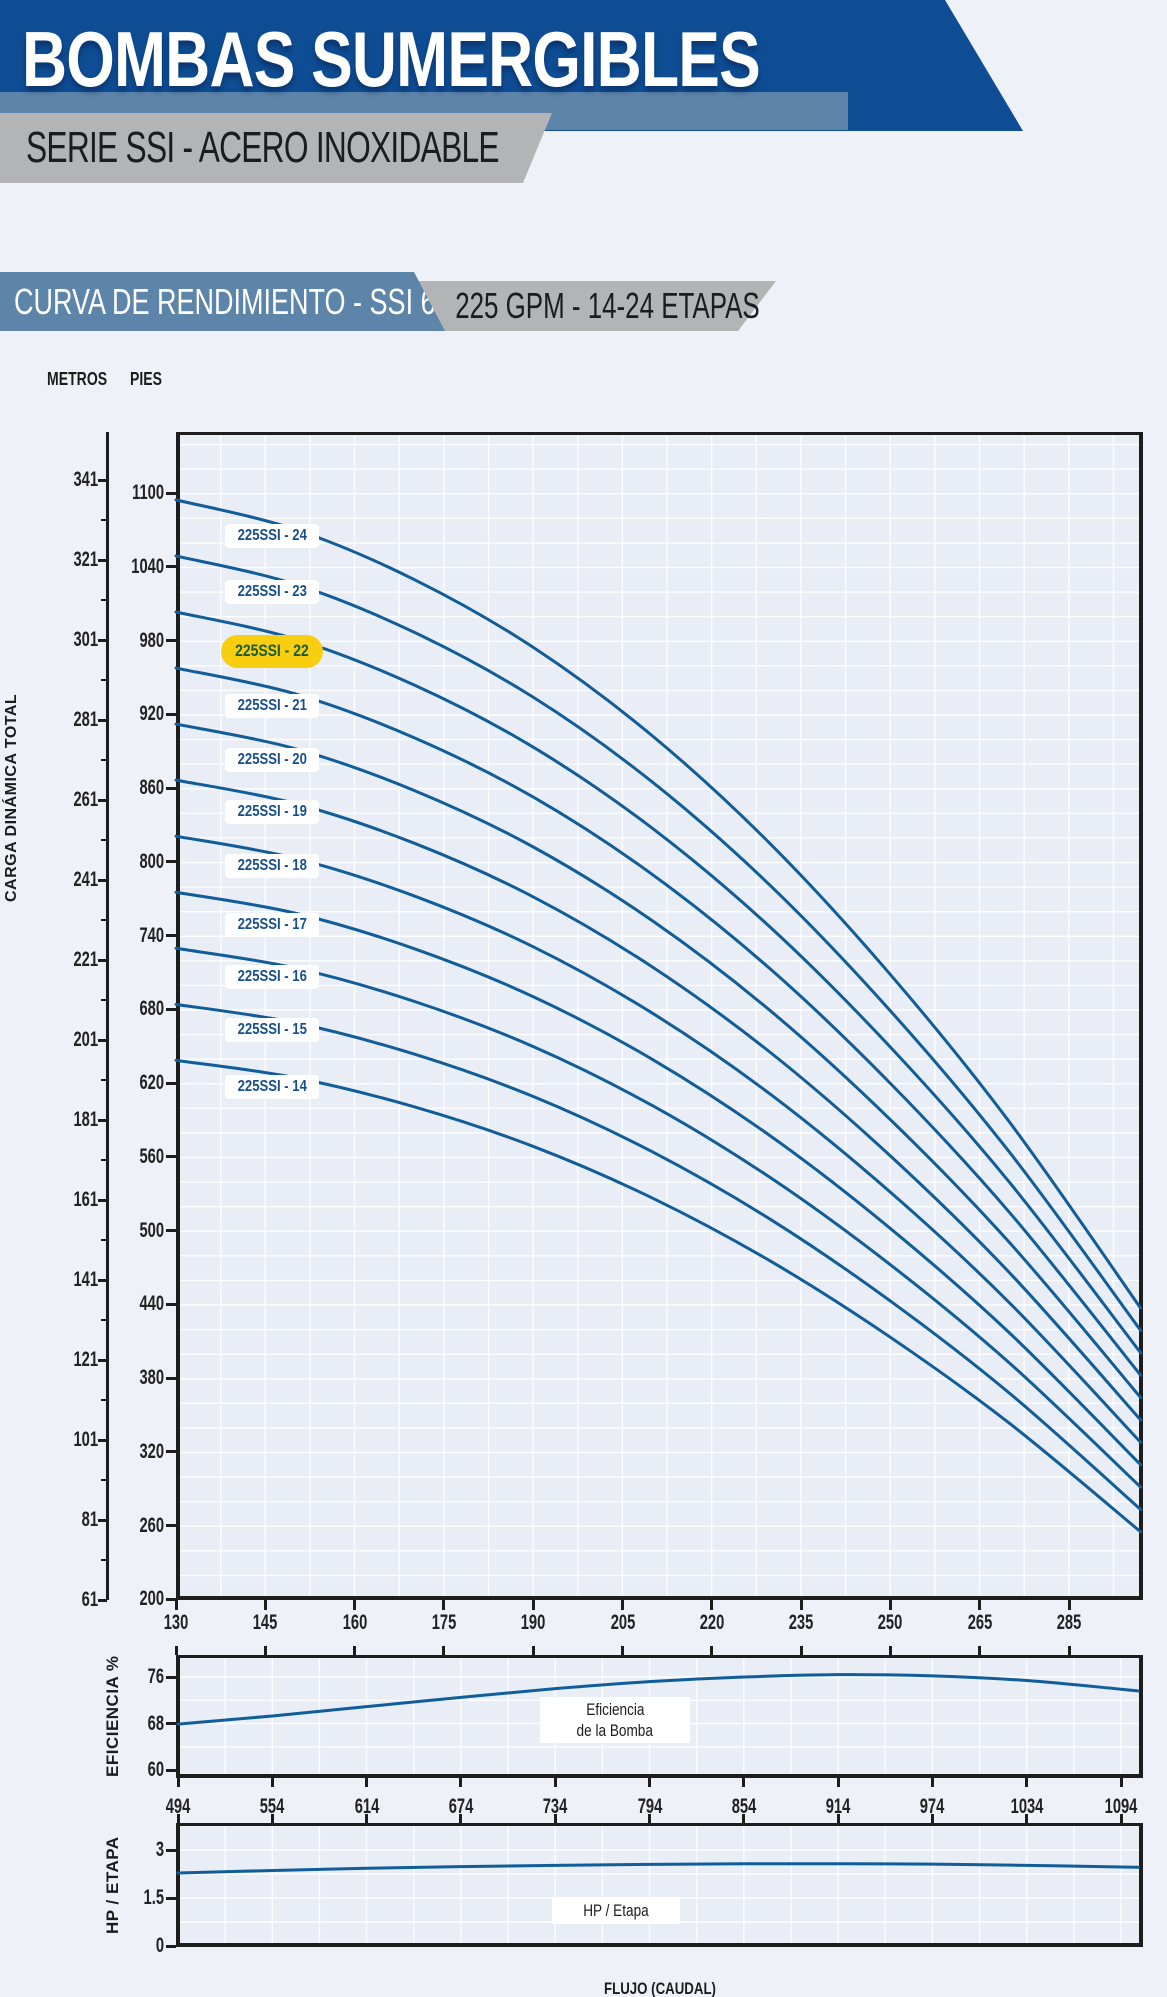  I want to click on flow-tick-label: 285, so click(1069, 1622).